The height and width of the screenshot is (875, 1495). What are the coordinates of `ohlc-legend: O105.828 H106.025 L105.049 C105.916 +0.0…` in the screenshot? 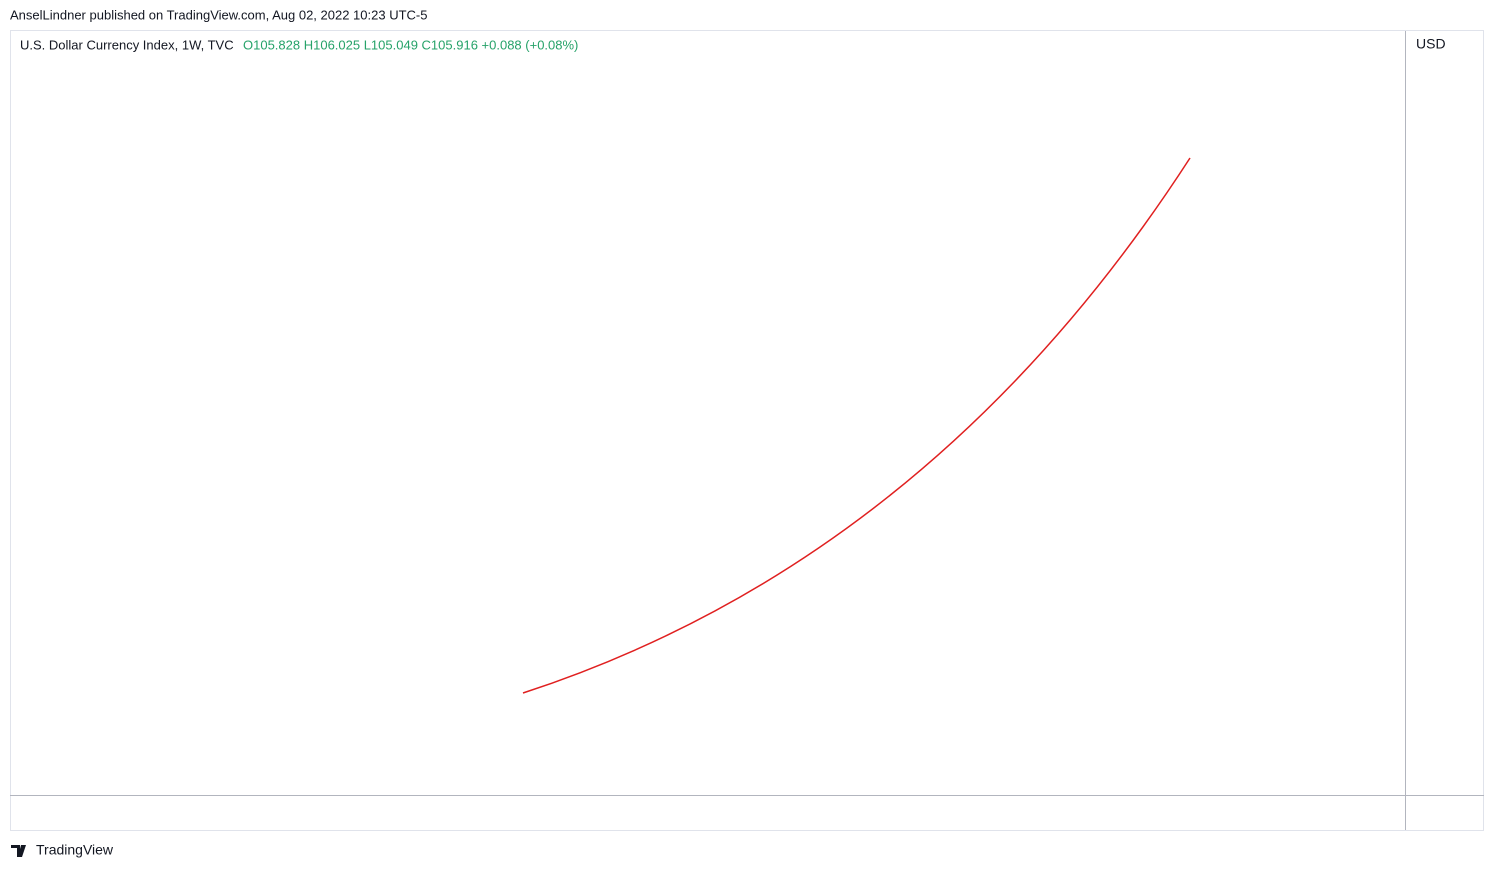 It's located at (410, 44).